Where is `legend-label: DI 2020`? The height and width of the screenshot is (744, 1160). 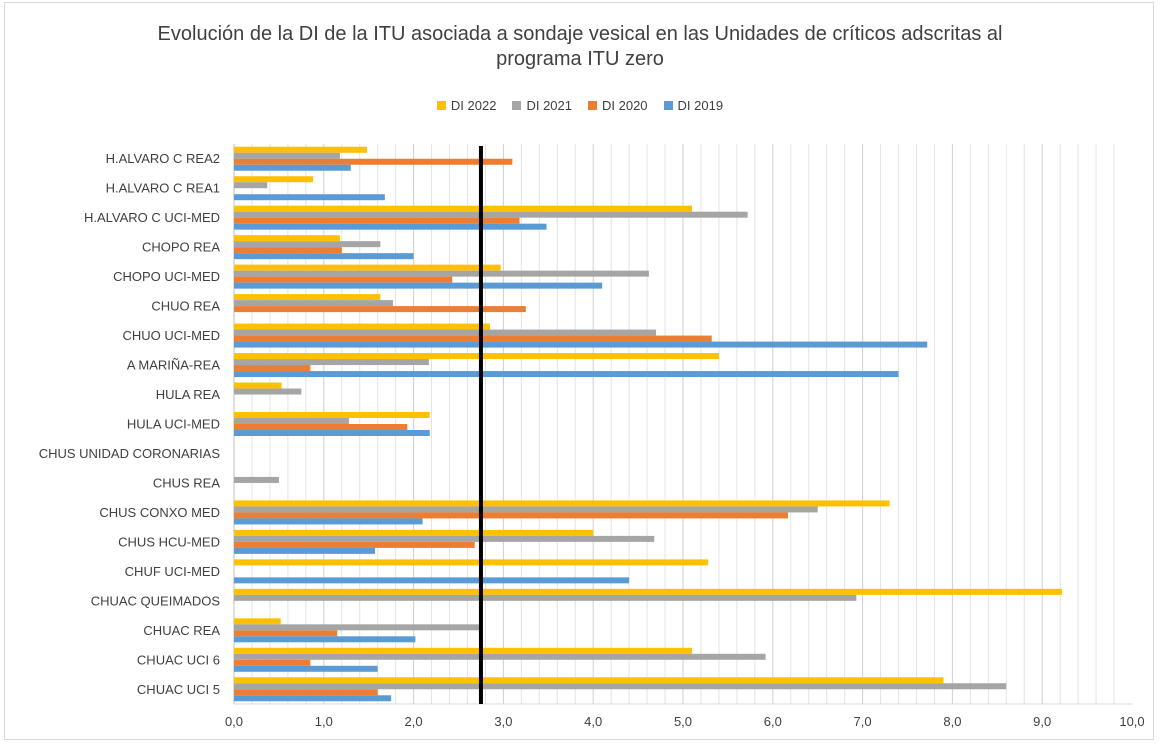
legend-label: DI 2020 is located at coordinates (625, 105).